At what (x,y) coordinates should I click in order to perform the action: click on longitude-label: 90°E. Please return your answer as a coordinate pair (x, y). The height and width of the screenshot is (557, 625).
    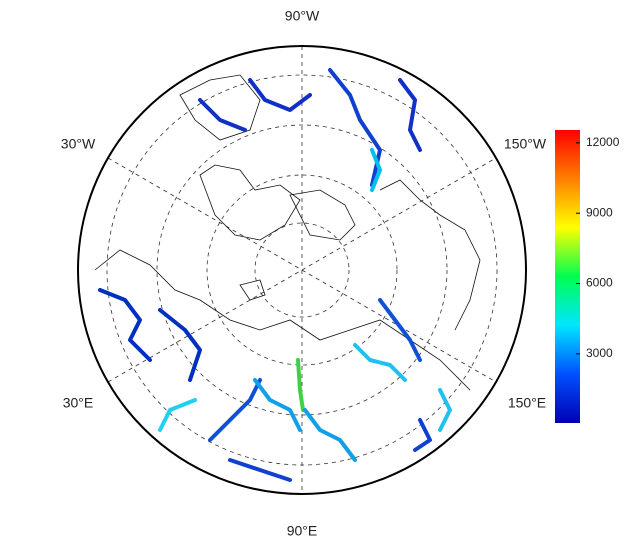
    Looking at the image, I should click on (302, 531).